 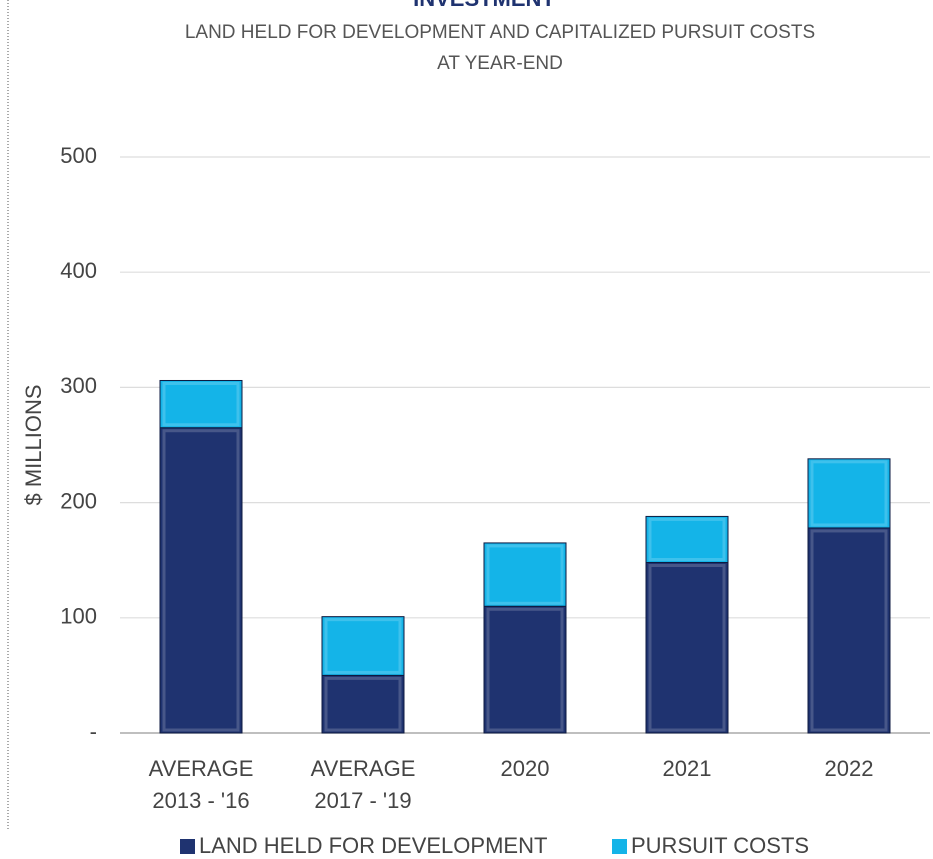 What do you see at coordinates (78, 270) in the screenshot?
I see `y-tick-label: 400` at bounding box center [78, 270].